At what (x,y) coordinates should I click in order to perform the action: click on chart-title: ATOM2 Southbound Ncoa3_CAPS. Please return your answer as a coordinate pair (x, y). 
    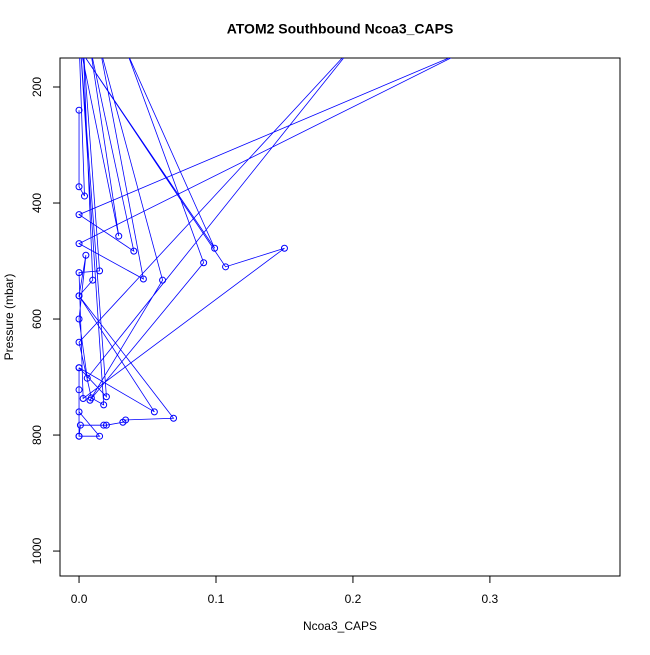
    Looking at the image, I should click on (340, 29).